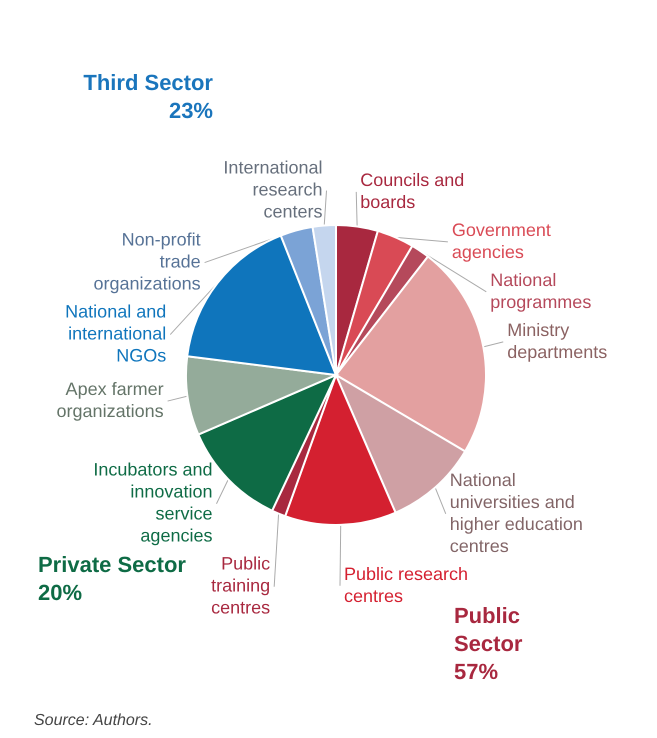 This screenshot has height=738, width=657. Describe the element at coordinates (516, 513) in the screenshot. I see `slice-label: National universities and higher education centres` at that location.